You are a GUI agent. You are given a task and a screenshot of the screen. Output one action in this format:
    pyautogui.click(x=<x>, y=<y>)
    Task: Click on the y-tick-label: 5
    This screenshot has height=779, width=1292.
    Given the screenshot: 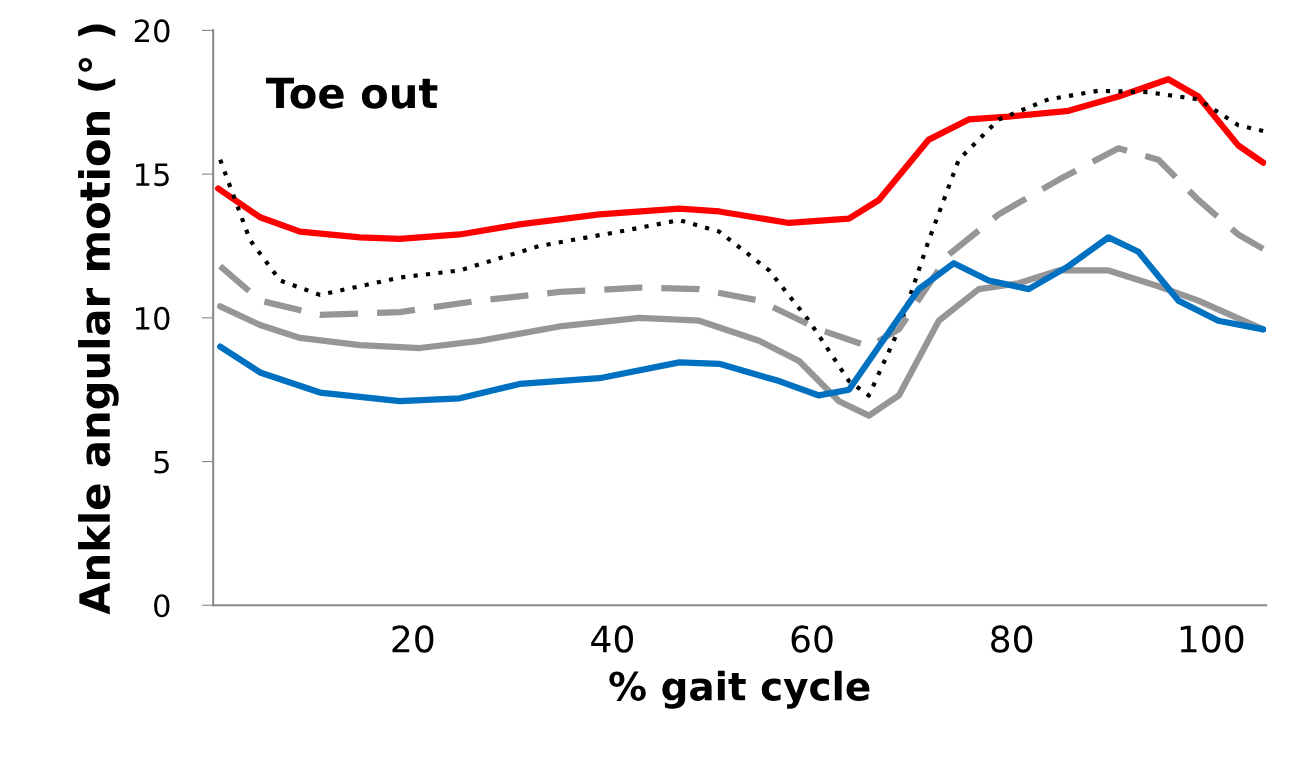 What is the action you would take?
    pyautogui.click(x=161, y=462)
    